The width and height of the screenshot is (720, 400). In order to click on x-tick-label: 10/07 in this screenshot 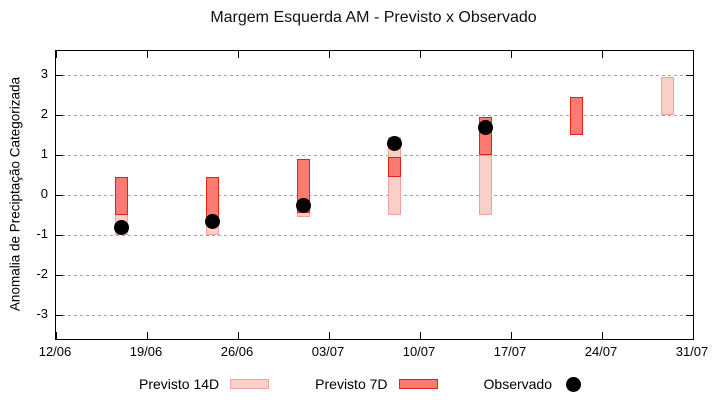, I will do `click(419, 351)`.